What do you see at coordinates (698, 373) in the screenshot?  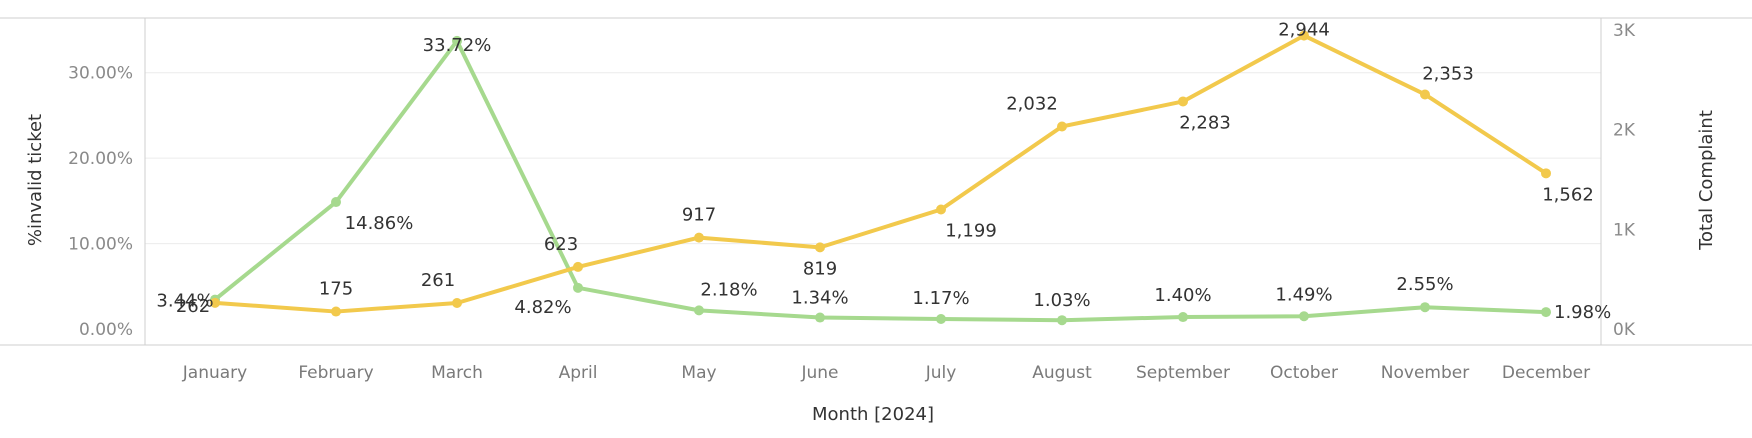 I see `x-tick-label: May` at bounding box center [698, 373].